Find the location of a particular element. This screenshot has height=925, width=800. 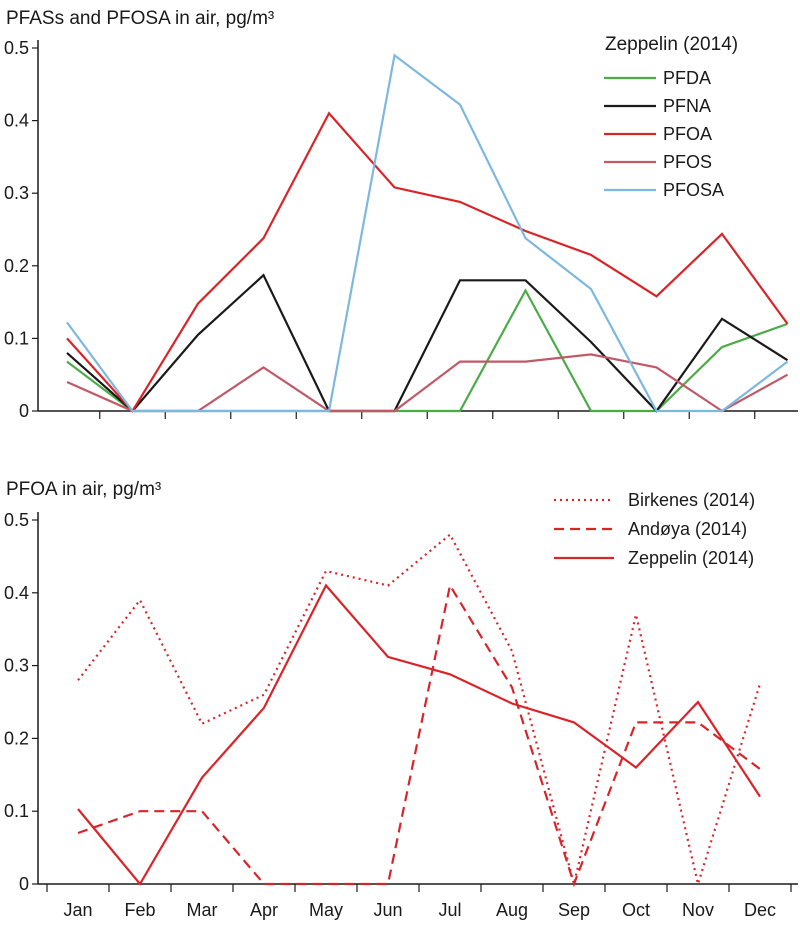

legend-label: PFNA is located at coordinates (687, 106).